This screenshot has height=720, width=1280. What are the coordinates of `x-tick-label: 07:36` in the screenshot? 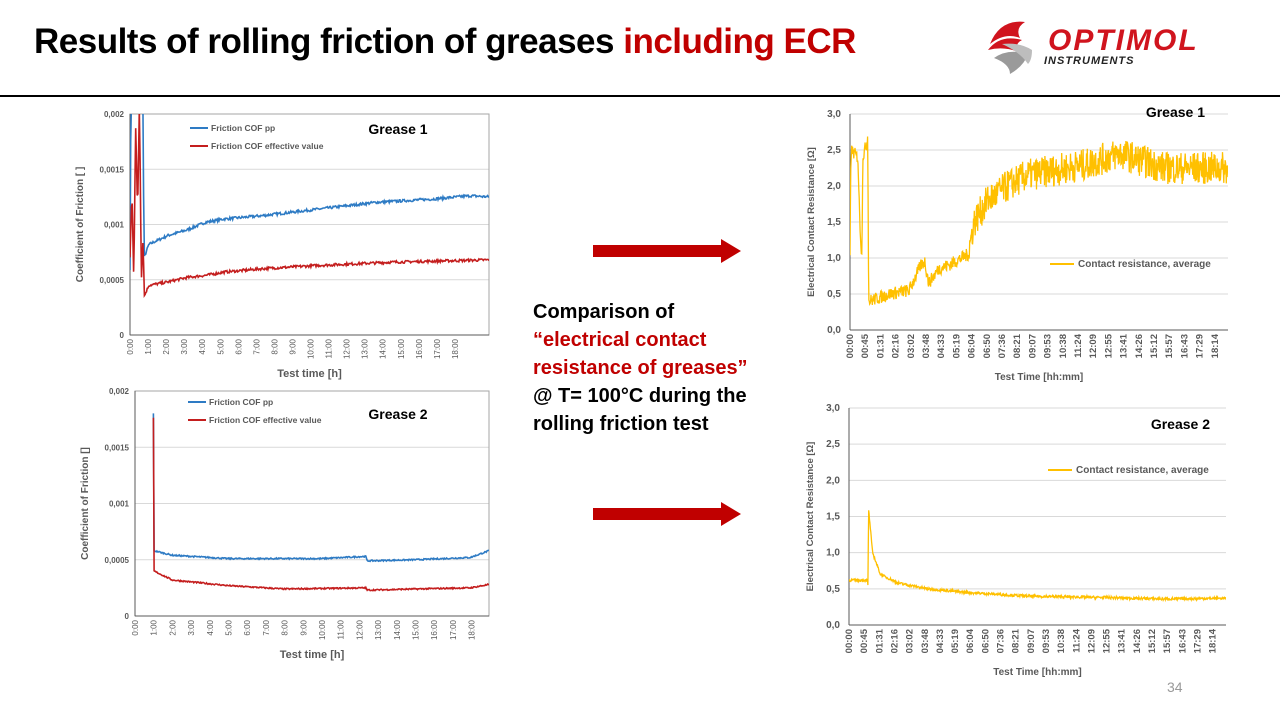 It's located at (1002, 346).